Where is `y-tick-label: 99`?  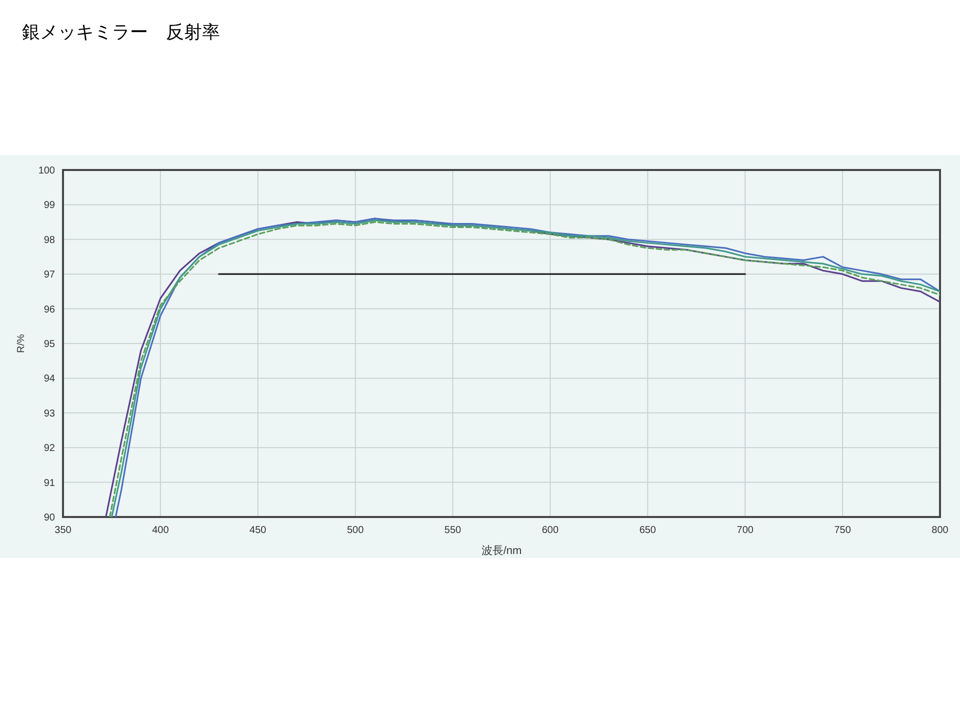 y-tick-label: 99 is located at coordinates (50, 206).